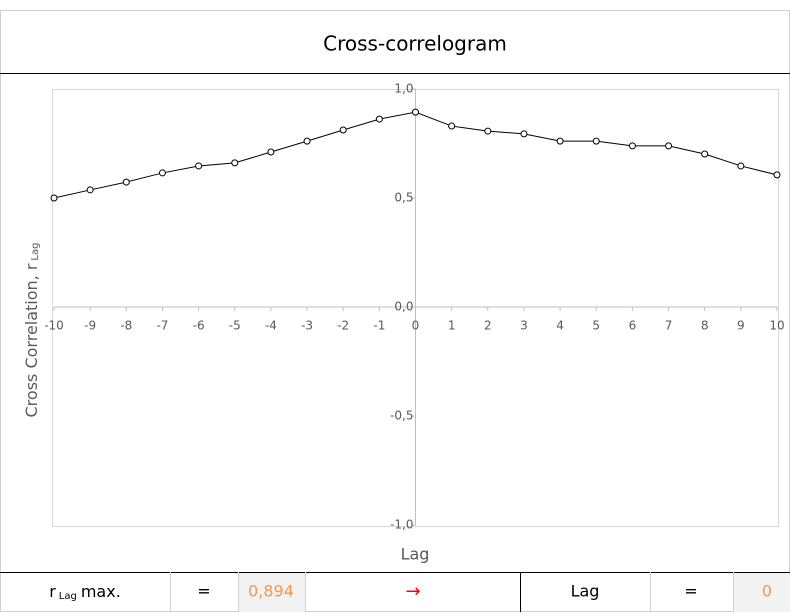  Describe the element at coordinates (560, 326) in the screenshot. I see `x-tick-label: 4` at that location.